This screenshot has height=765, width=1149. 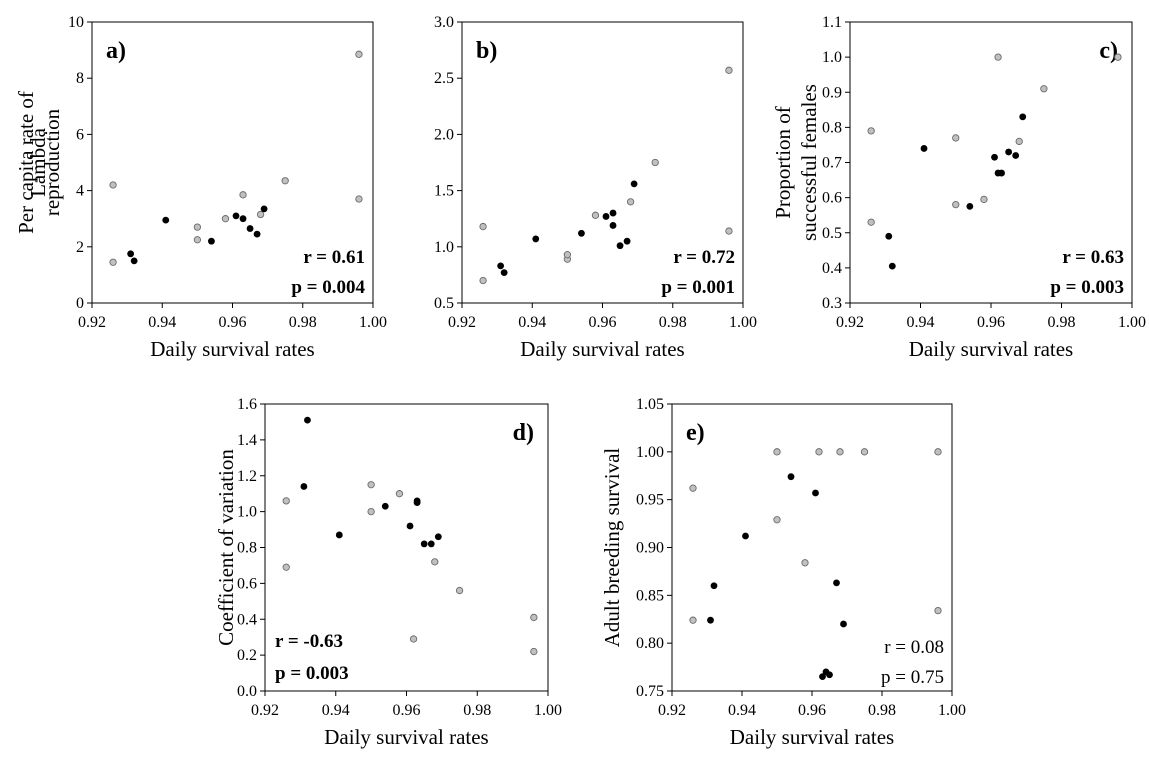 I want to click on correlation-r: r = 0.63, so click(x=1093, y=257).